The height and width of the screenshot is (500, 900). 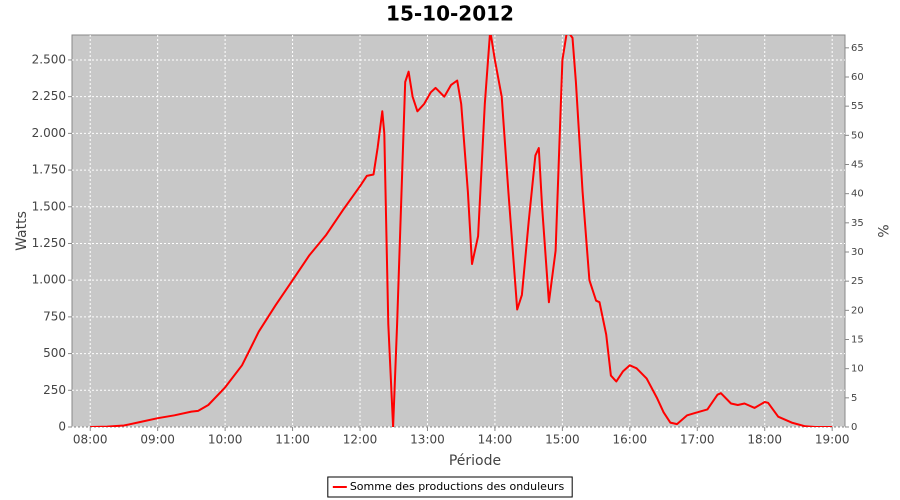 I want to click on x-tick-label: 17:00, so click(x=697, y=440).